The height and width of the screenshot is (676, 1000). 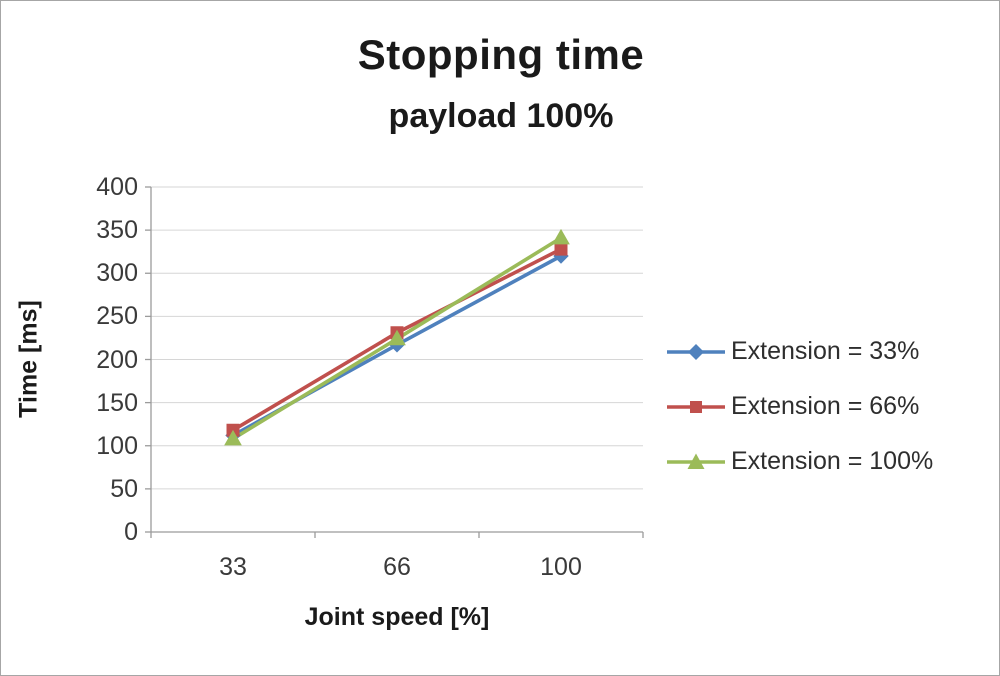 I want to click on y-axis-tick-label: 50, so click(x=124, y=488).